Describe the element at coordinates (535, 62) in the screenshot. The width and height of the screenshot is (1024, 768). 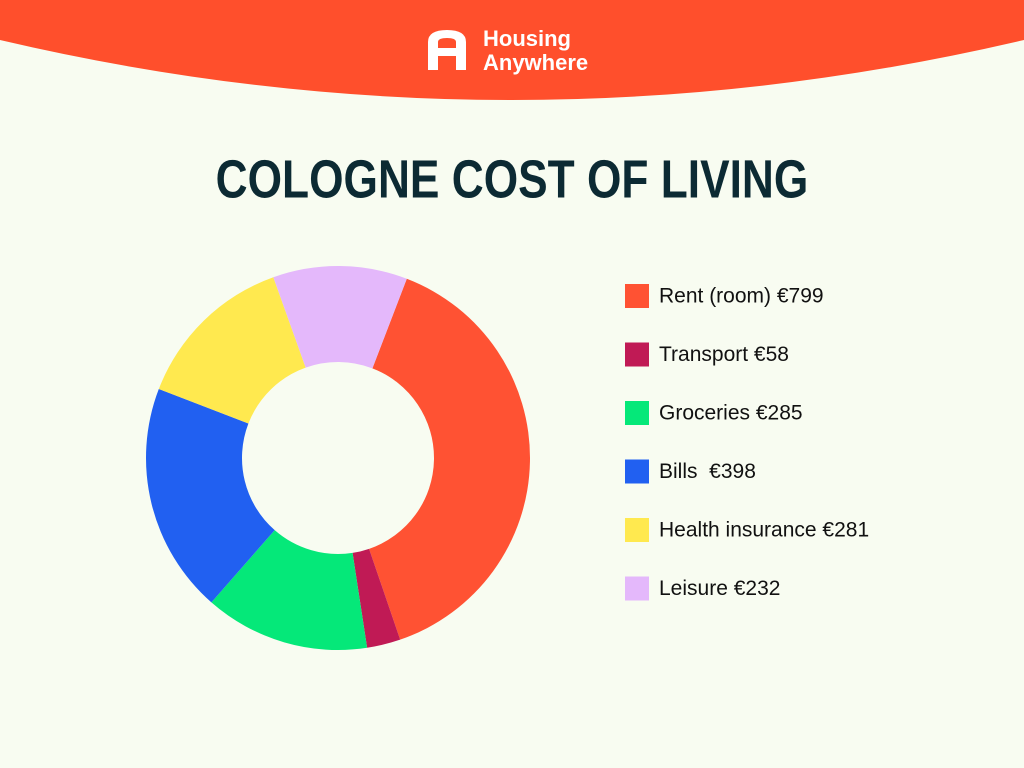
I see `brand-line: Anywhere` at that location.